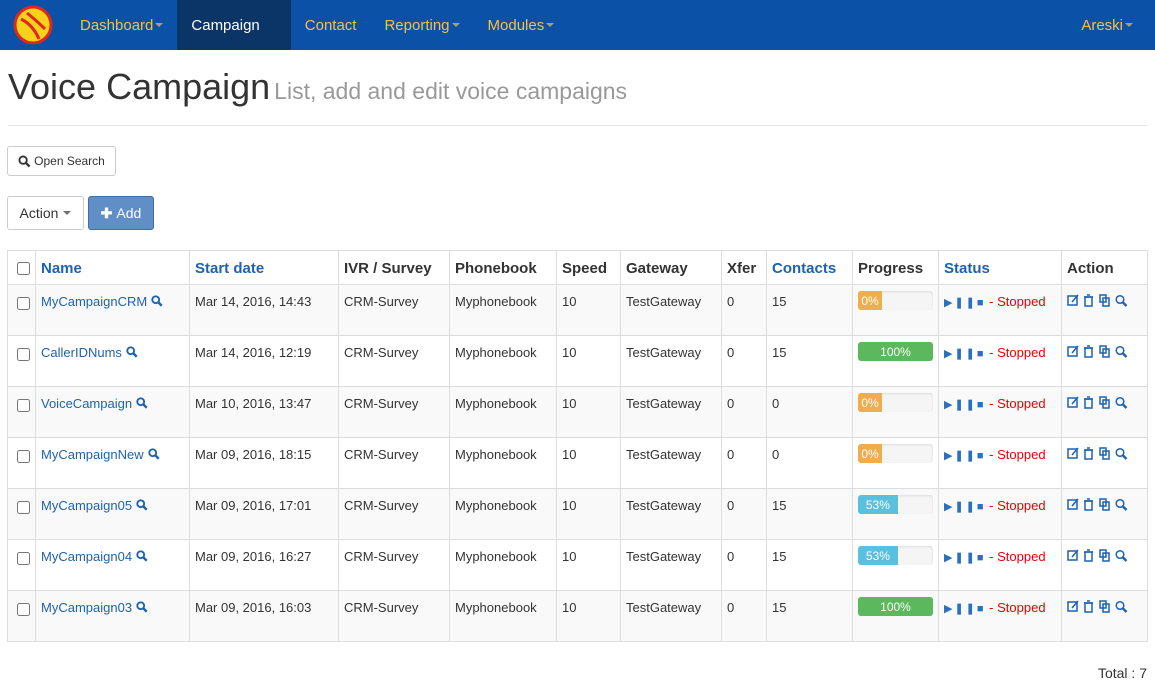 The width and height of the screenshot is (1155, 688). What do you see at coordinates (39, 213) in the screenshot?
I see `button-label: Action` at bounding box center [39, 213].